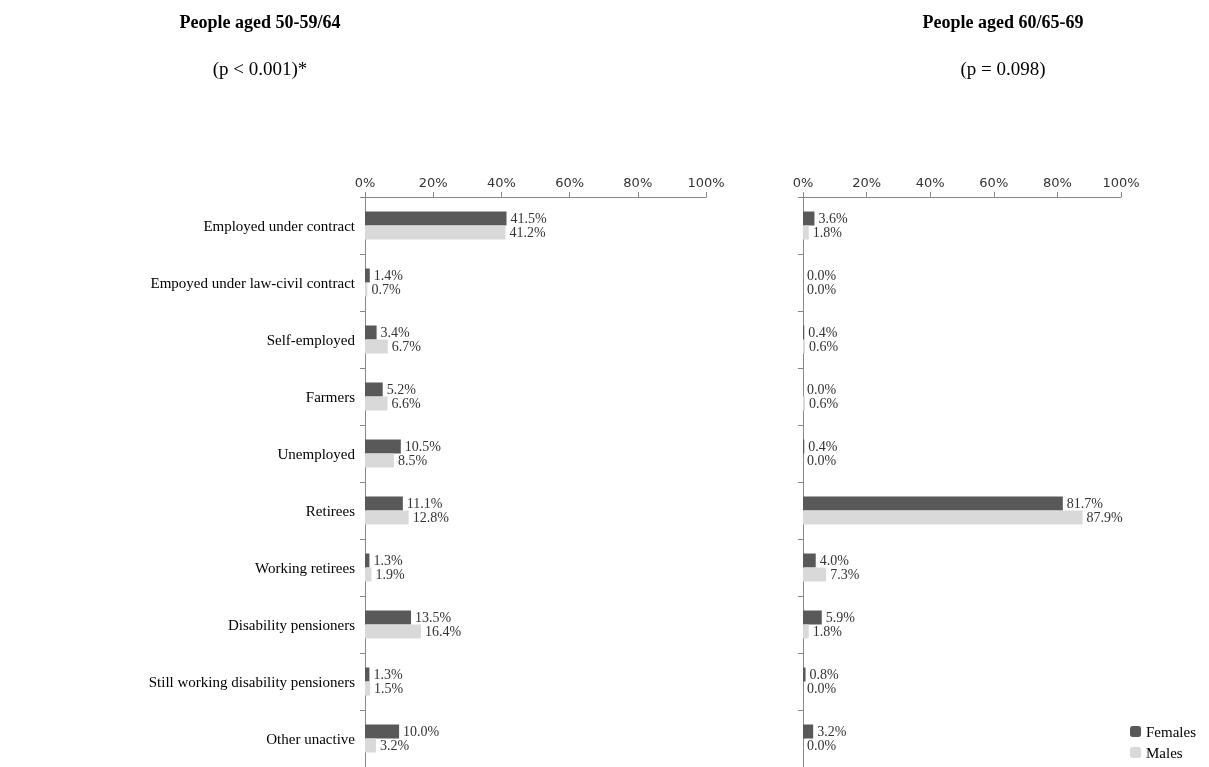 This screenshot has height=767, width=1209. I want to click on data-label: 3.6%, so click(833, 218).